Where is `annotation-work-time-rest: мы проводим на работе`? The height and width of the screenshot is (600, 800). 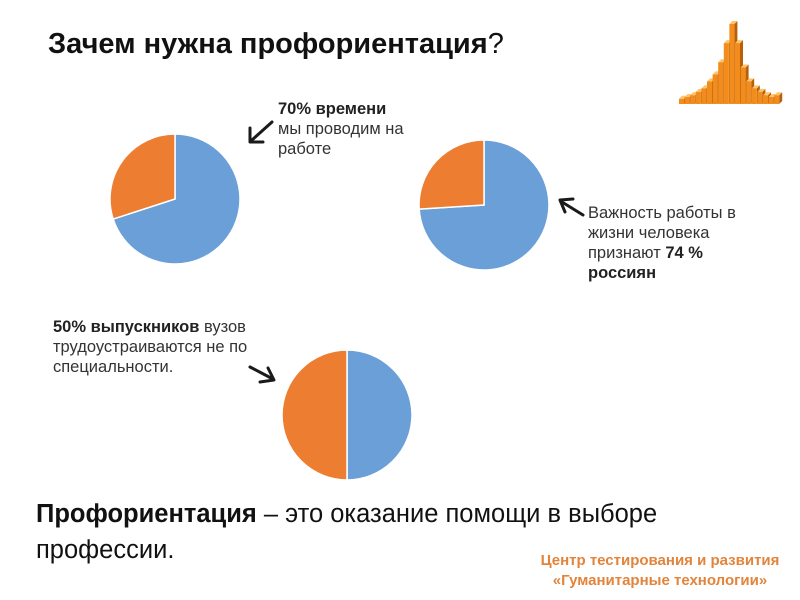
annotation-work-time-rest: мы проводим на работе is located at coordinates (341, 139).